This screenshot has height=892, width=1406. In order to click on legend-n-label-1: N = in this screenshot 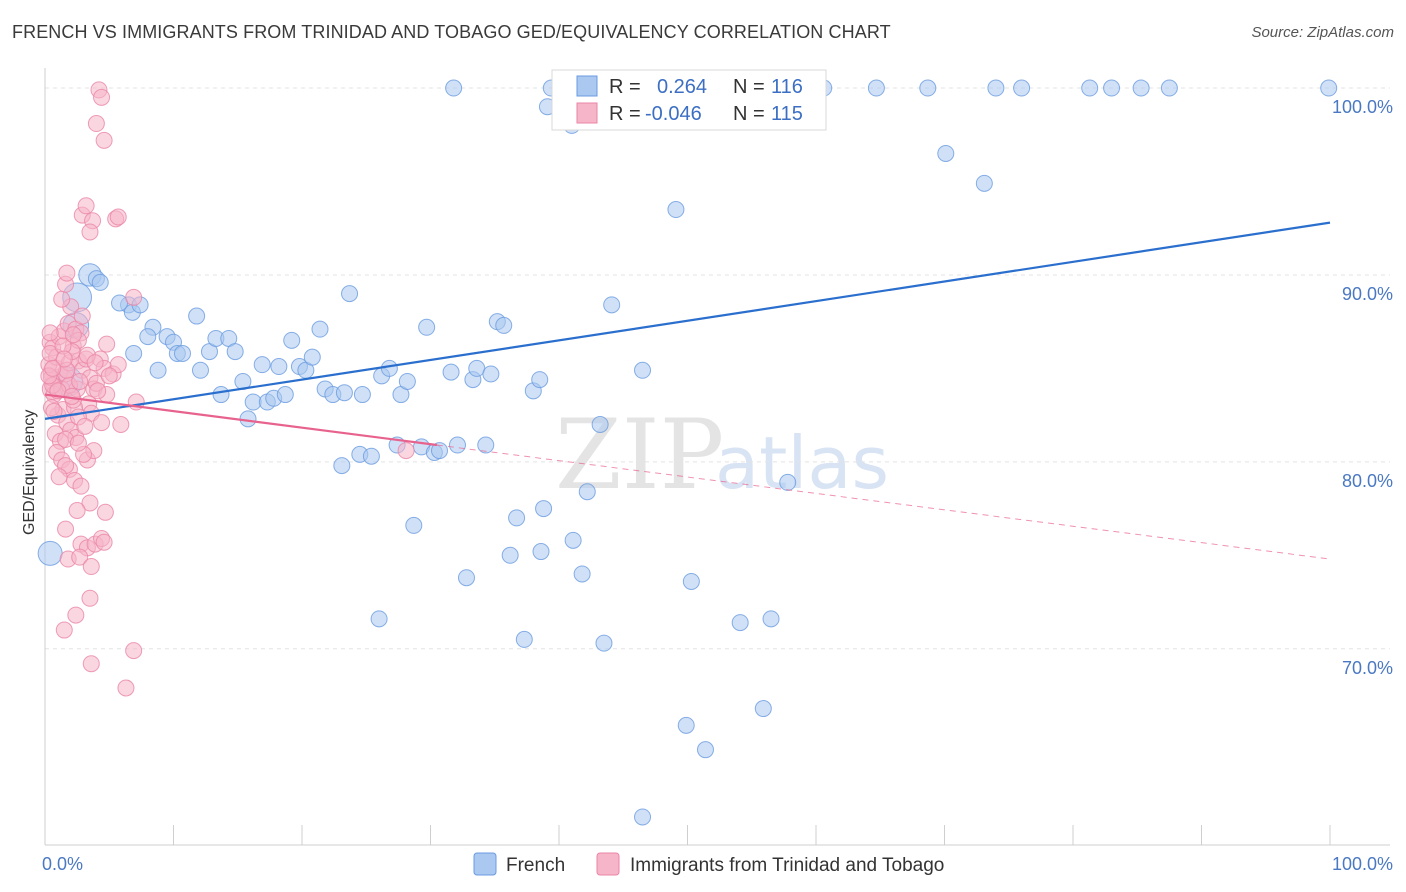, I will do `click(749, 87)`.